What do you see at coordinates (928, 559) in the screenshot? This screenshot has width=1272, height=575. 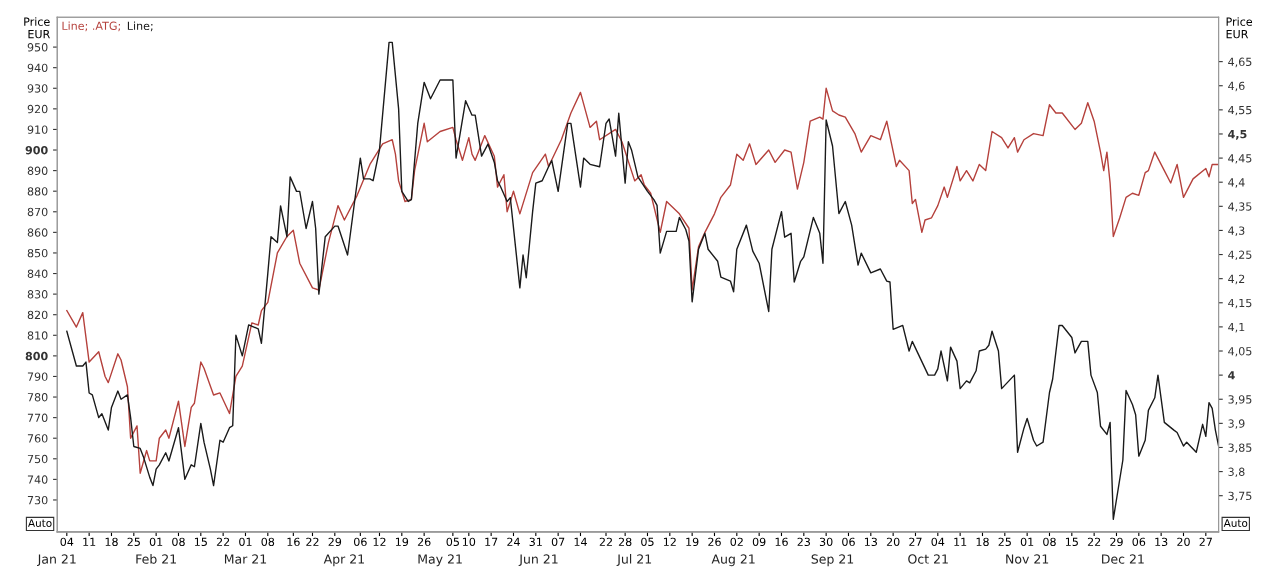 I see `x2-tick-label: Oct 21` at bounding box center [928, 559].